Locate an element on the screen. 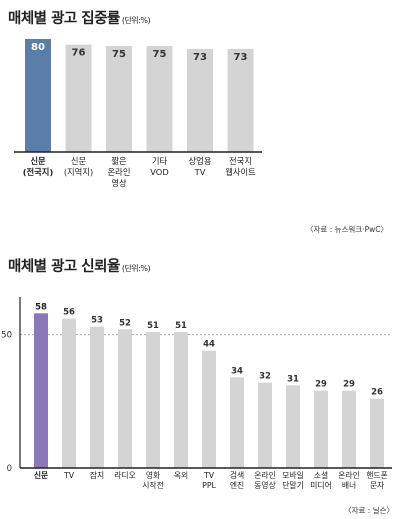 Image resolution: width=400 pixels, height=519 pixels. chart1-title: 매체별 광고 집중률 is located at coordinates (64, 19).